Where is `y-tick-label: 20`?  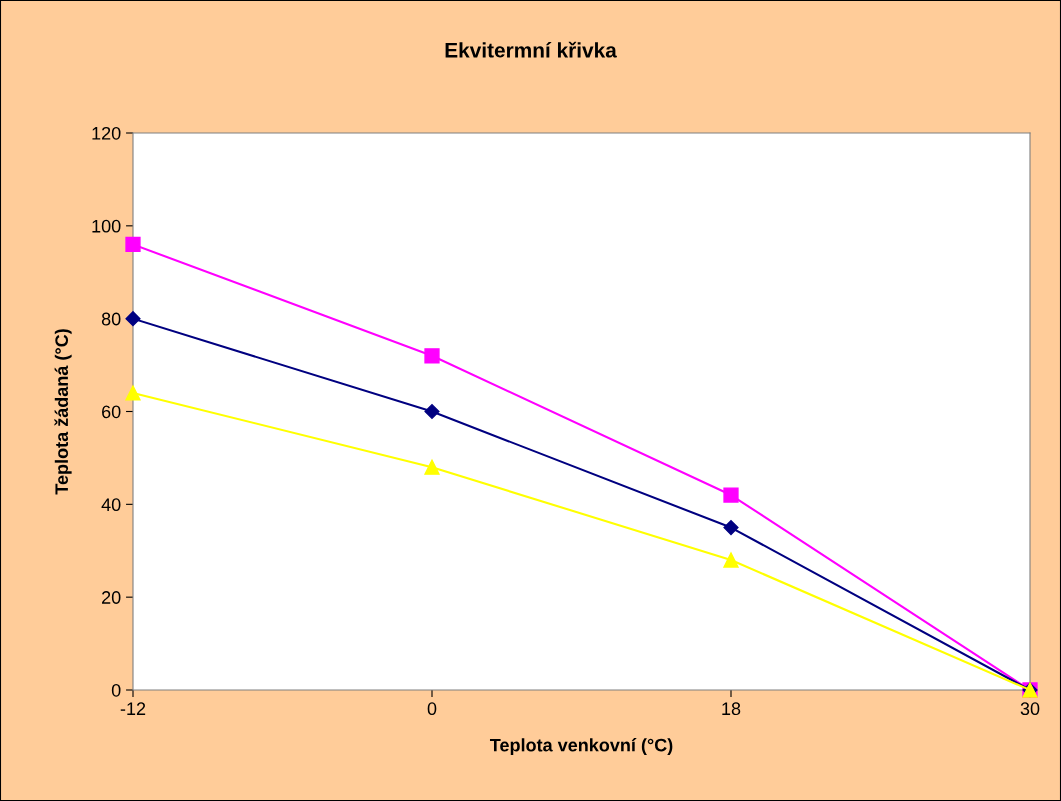
y-tick-label: 20 is located at coordinates (111, 597).